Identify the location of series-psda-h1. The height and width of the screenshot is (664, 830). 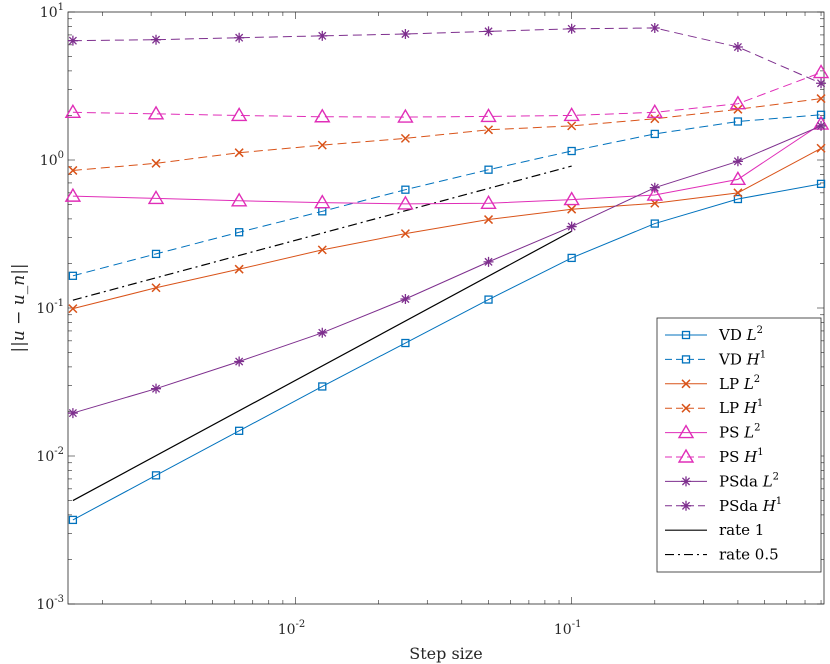
(447, 55).